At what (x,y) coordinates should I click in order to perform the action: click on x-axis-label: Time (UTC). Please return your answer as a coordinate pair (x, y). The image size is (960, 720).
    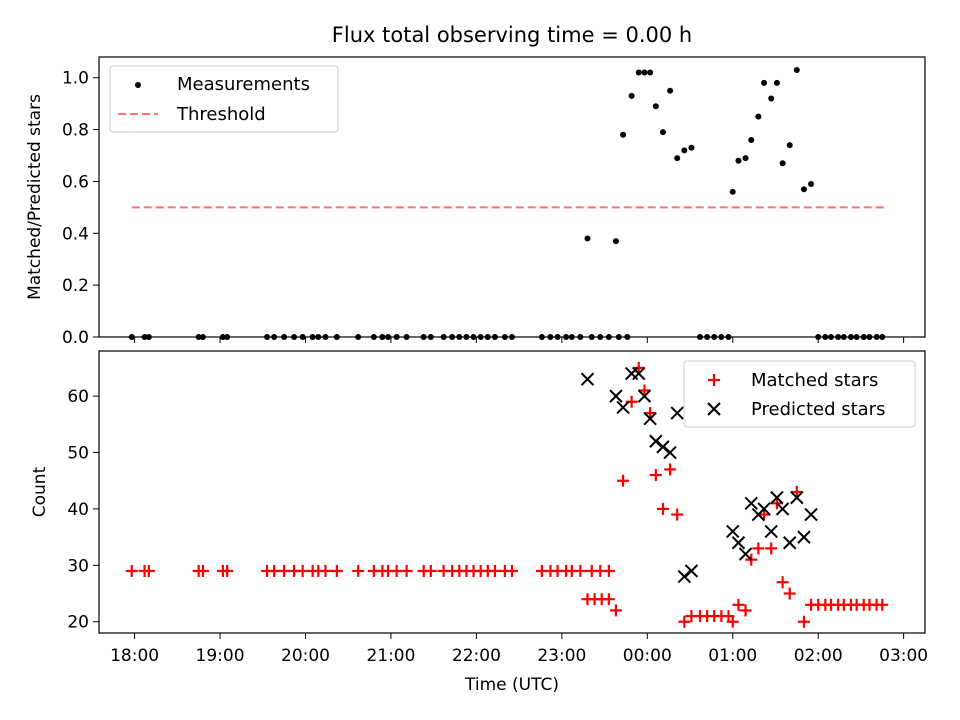
    Looking at the image, I should click on (511, 685).